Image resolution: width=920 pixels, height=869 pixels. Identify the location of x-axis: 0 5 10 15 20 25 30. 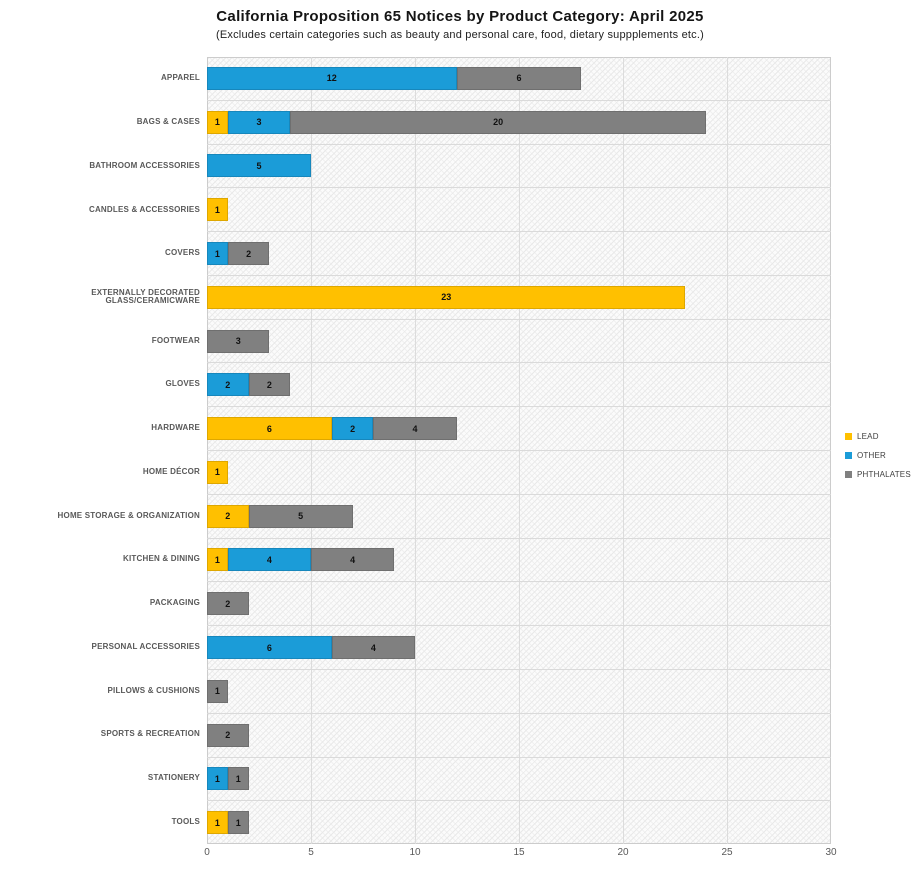
(520, 855).